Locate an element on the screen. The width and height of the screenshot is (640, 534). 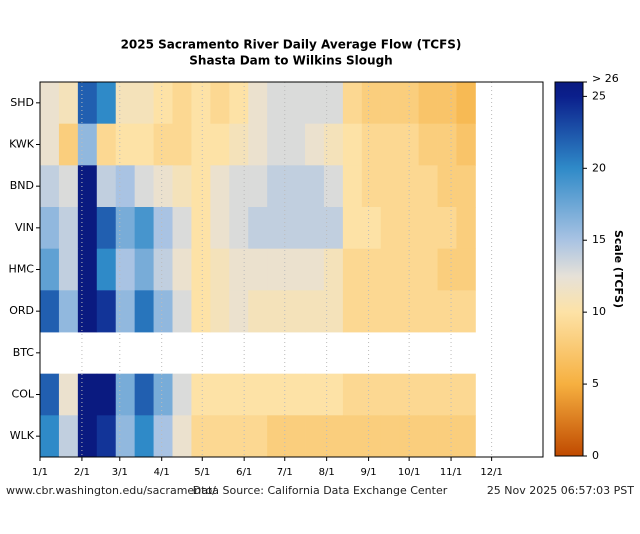
y-tick-label: WLK is located at coordinates (22, 435).